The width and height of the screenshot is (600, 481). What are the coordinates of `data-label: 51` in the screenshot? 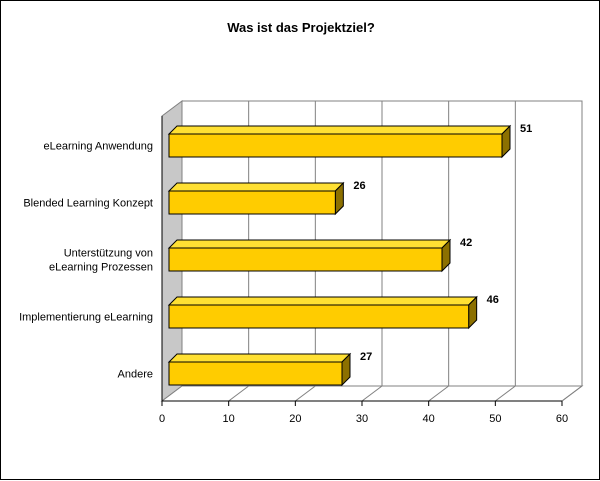 It's located at (526, 129).